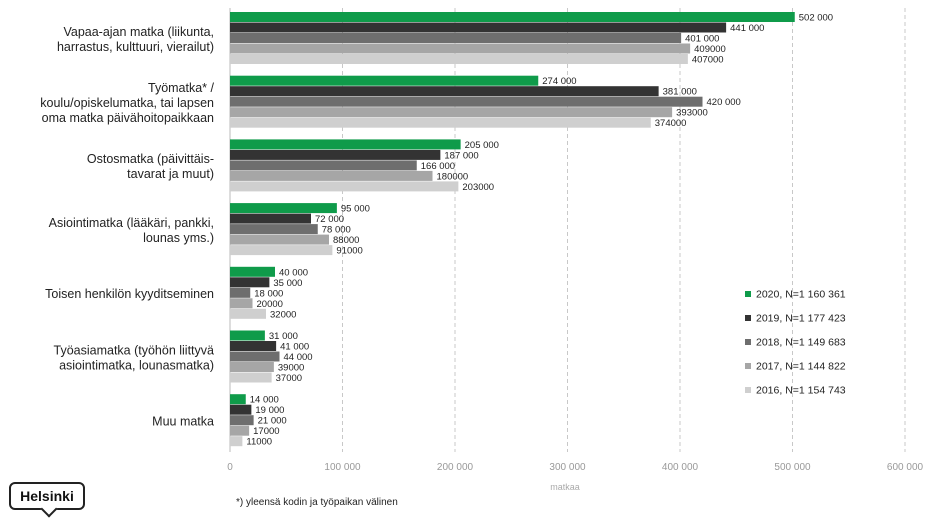  Describe the element at coordinates (349, 251) in the screenshot. I see `data-label: 91000` at that location.